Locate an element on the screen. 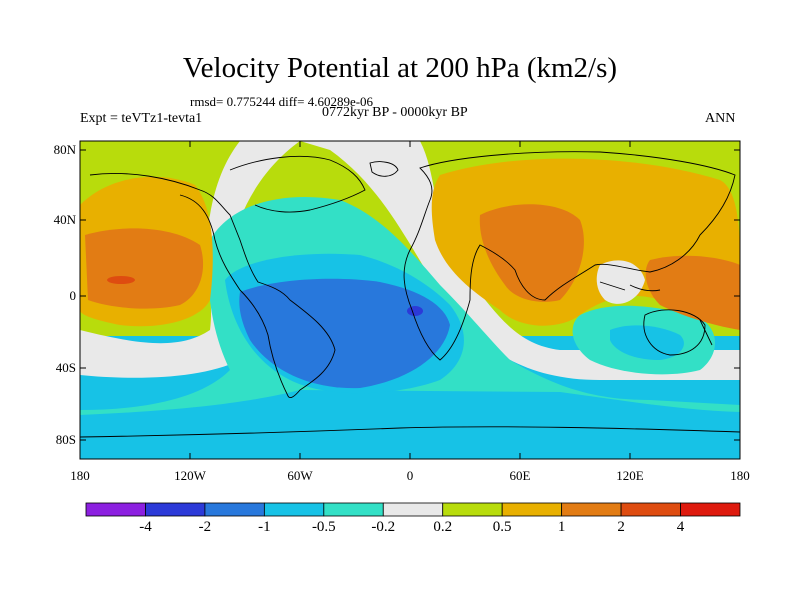 This screenshot has width=800, height=600. lon-label-0: 0 is located at coordinates (410, 475).